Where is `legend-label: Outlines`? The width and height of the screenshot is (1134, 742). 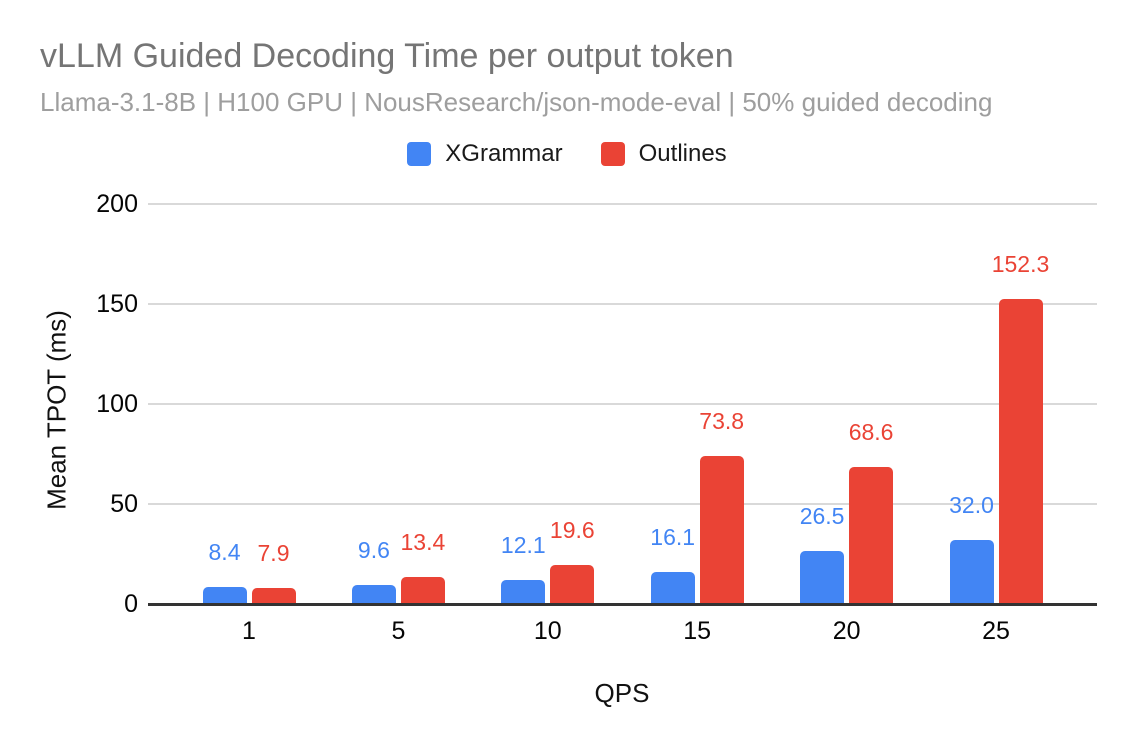
legend-label: Outlines is located at coordinates (682, 153).